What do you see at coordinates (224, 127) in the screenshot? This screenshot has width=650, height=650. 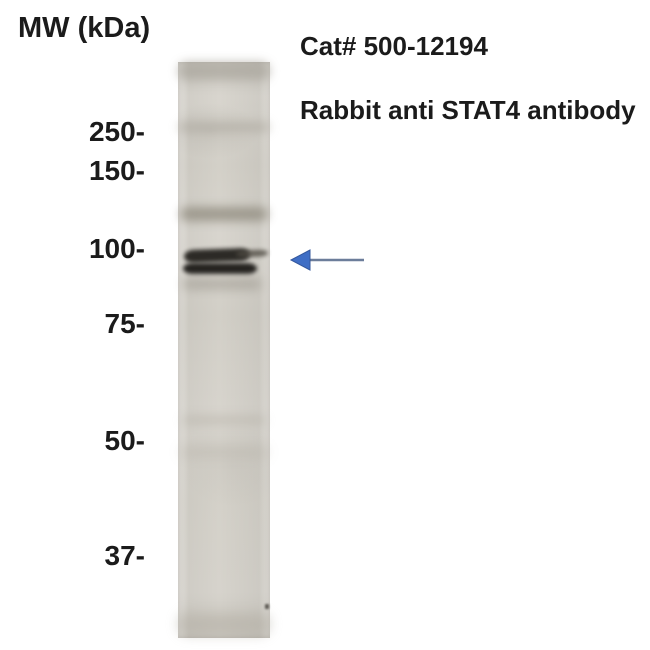 I see `smear-high-mw` at bounding box center [224, 127].